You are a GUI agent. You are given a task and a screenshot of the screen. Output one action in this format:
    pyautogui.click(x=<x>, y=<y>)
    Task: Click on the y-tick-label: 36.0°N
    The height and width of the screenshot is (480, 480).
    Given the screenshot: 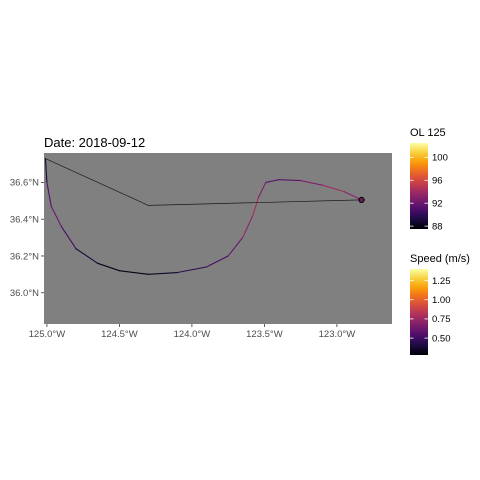 What is the action you would take?
    pyautogui.click(x=24, y=293)
    